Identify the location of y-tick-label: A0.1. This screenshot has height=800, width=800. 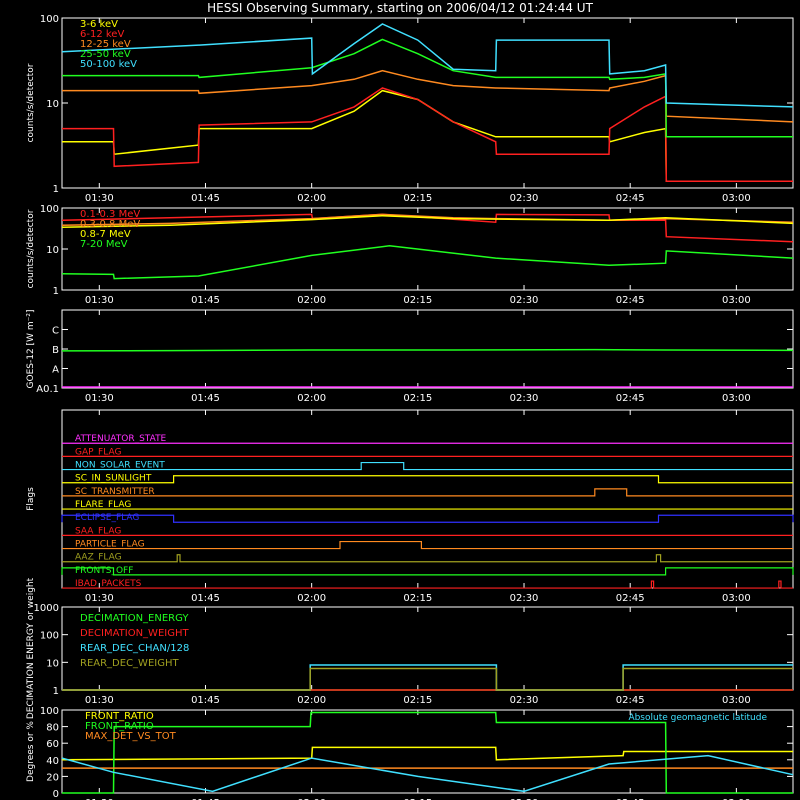
(47, 389).